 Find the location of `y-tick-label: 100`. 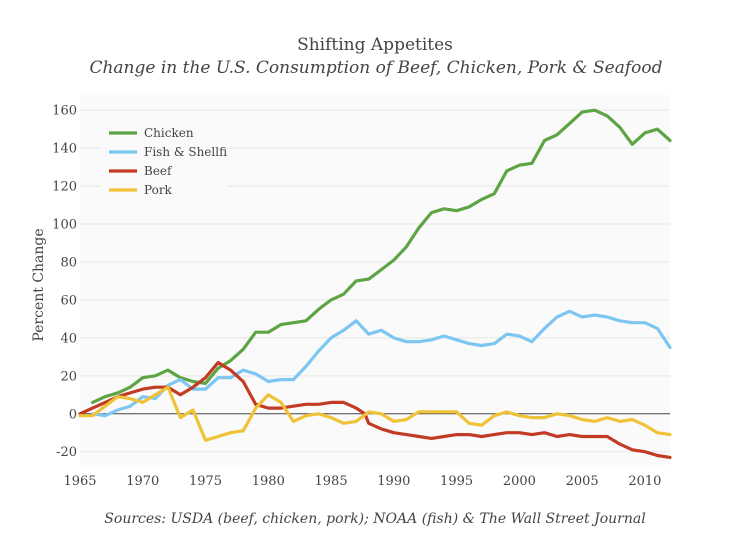

y-tick-label: 100 is located at coordinates (64, 225).